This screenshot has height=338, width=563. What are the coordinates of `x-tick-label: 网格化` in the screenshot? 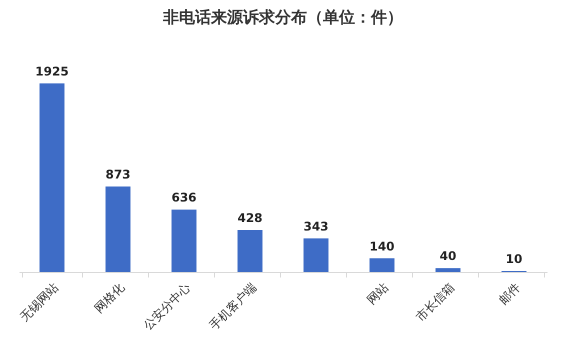 It's located at (109, 298).